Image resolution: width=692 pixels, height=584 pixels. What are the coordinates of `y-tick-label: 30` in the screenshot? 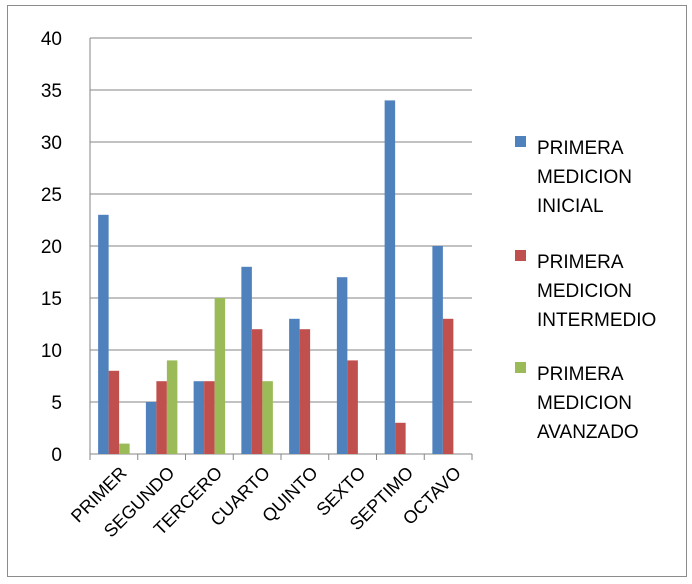 It's located at (51, 143).